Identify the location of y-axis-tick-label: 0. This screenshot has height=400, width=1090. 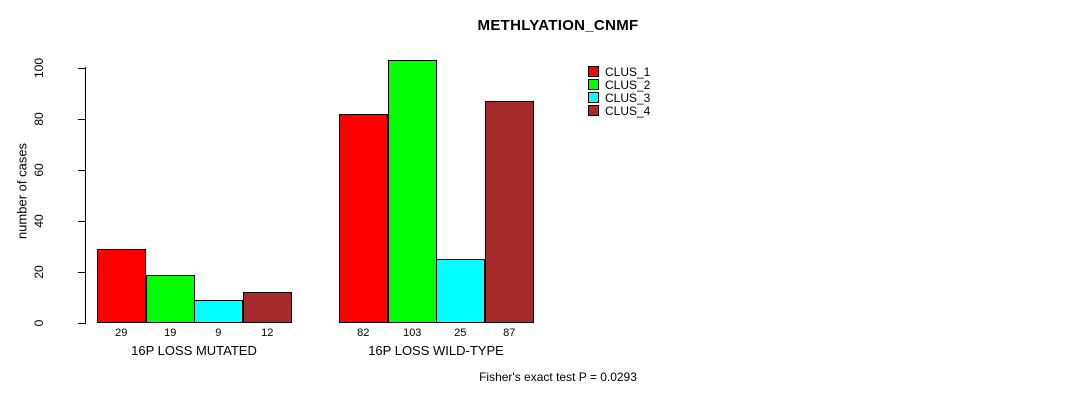
(39, 323).